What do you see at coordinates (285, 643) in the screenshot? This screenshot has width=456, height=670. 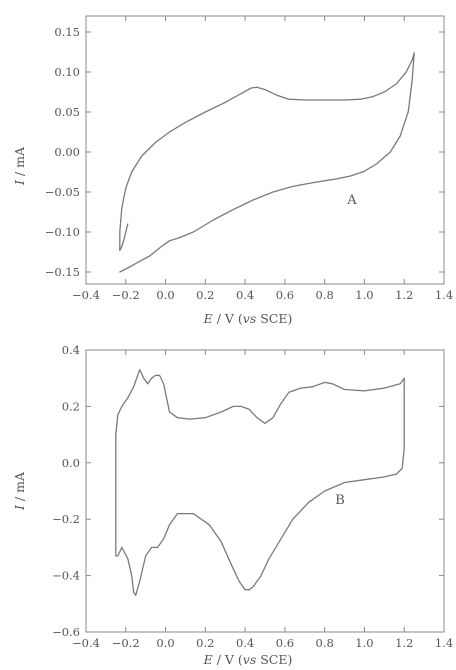 I see `panel-b-x-tick-label: 0.6` at bounding box center [285, 643].